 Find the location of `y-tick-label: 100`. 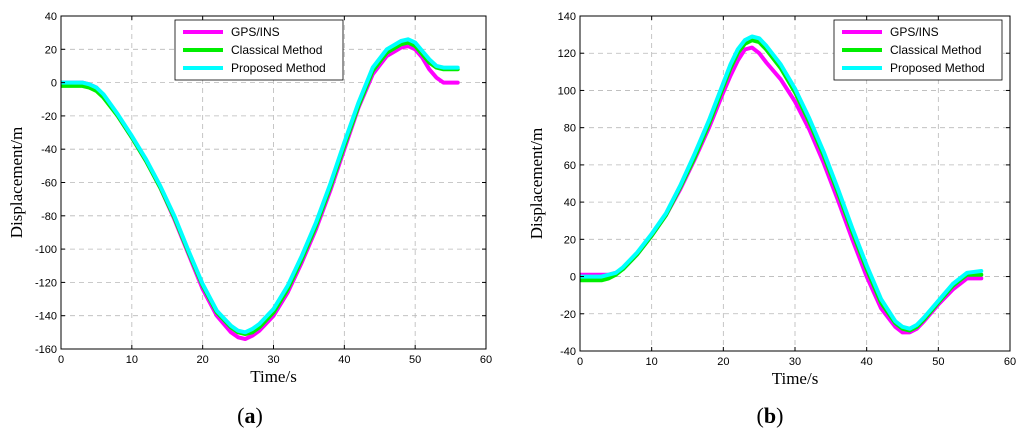

y-tick-label: 100 is located at coordinates (567, 91).